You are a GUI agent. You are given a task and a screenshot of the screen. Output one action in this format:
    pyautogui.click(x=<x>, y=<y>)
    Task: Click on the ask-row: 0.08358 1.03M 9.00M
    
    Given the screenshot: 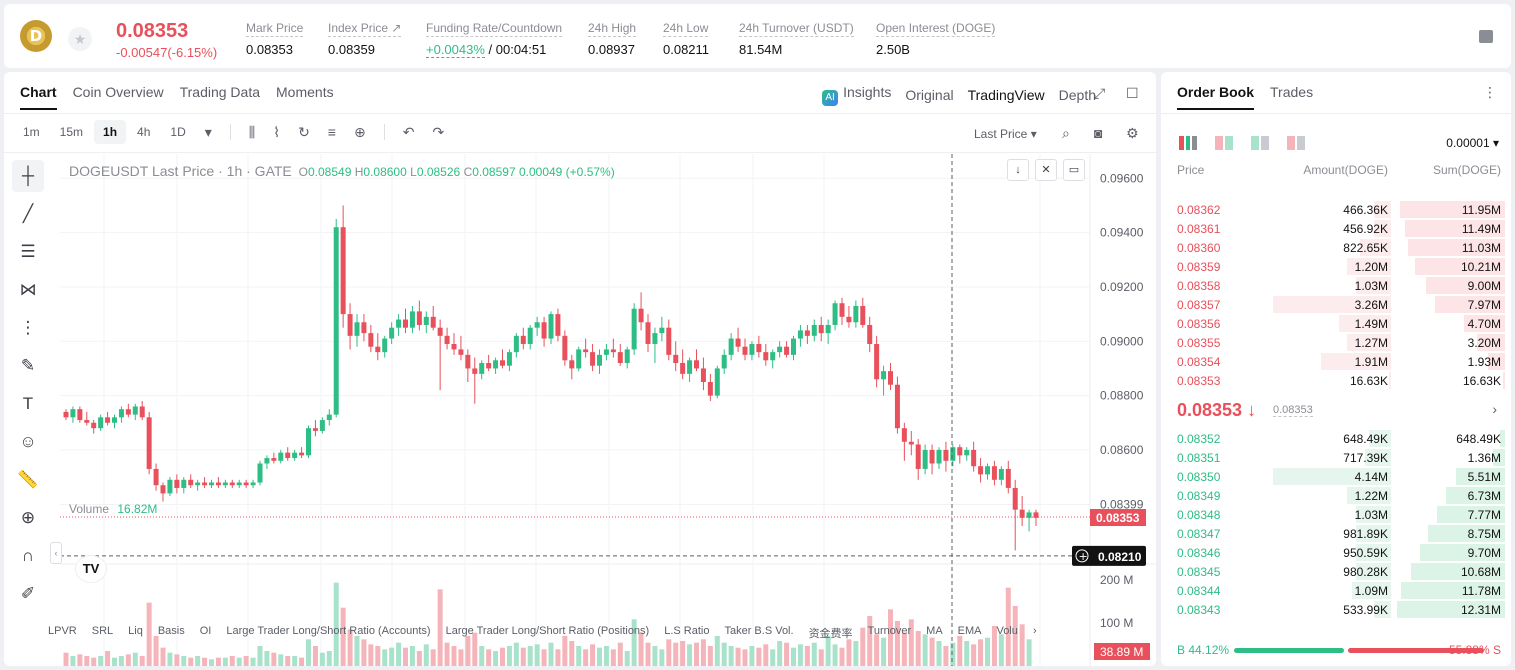 What is the action you would take?
    pyautogui.click(x=1336, y=285)
    